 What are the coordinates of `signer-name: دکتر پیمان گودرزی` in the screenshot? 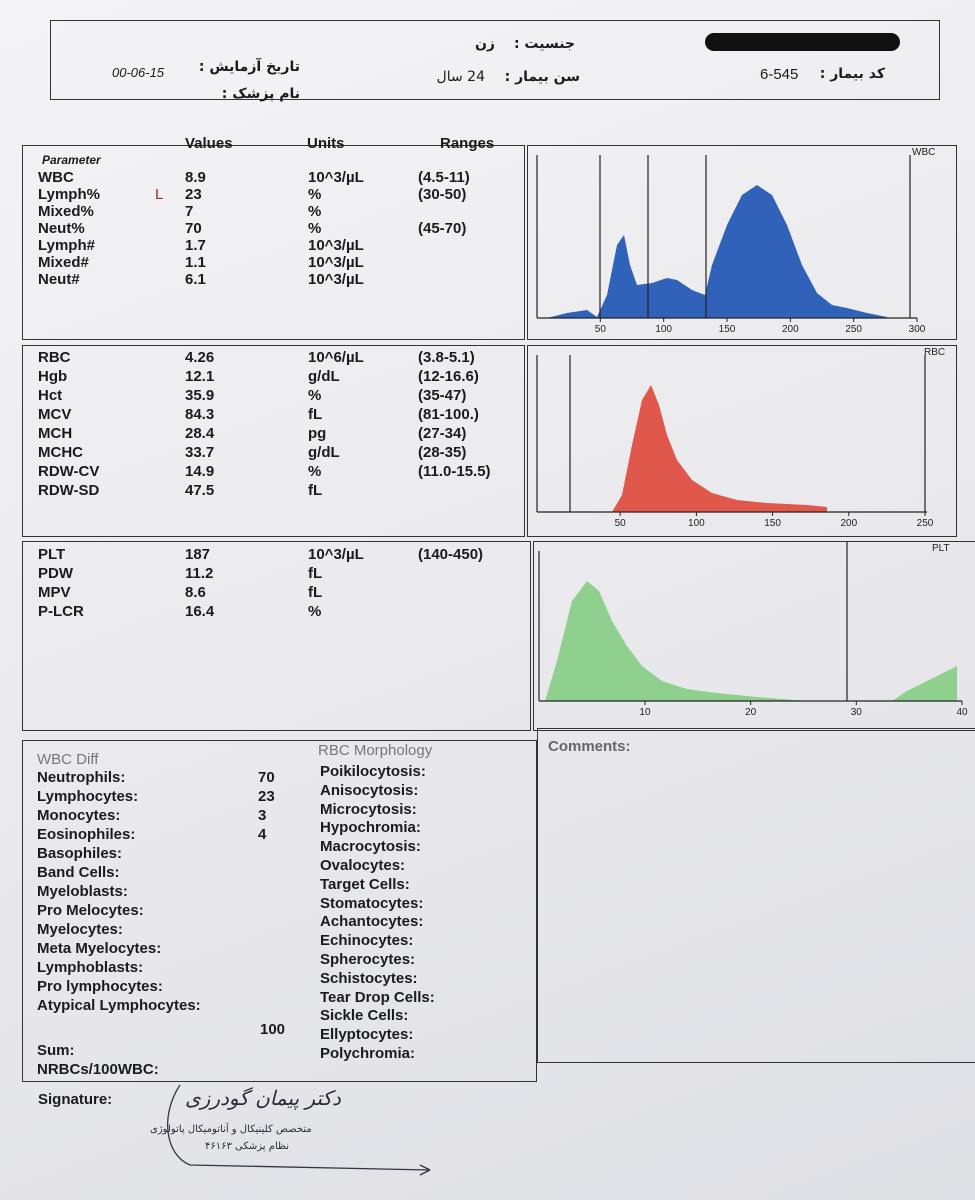 It's located at (263, 1098).